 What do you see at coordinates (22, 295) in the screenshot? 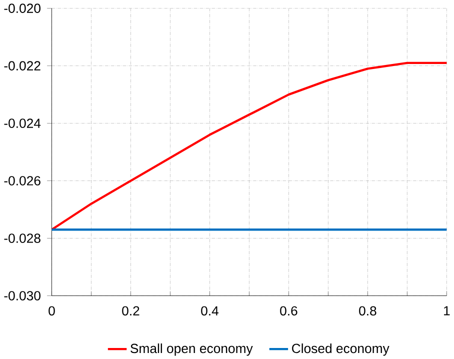
I see `y-tick-label: -0.030` at bounding box center [22, 295].